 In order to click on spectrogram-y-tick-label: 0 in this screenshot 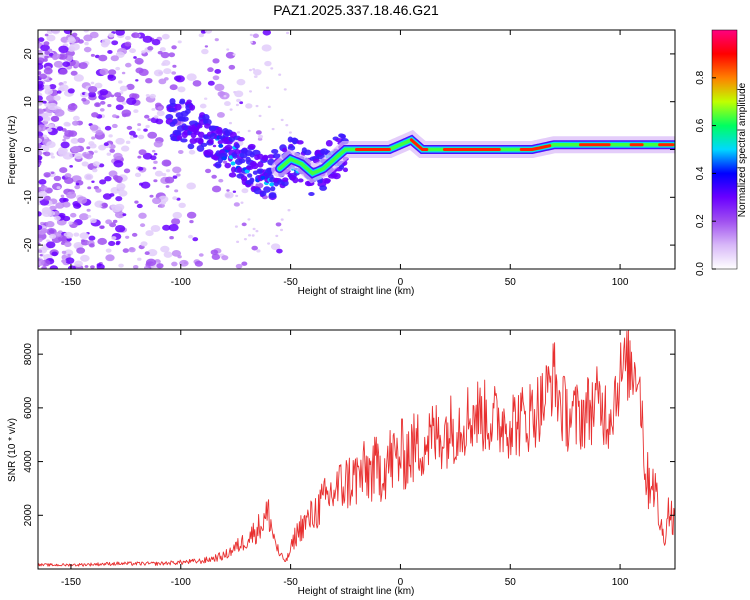, I will do `click(28, 149)`.